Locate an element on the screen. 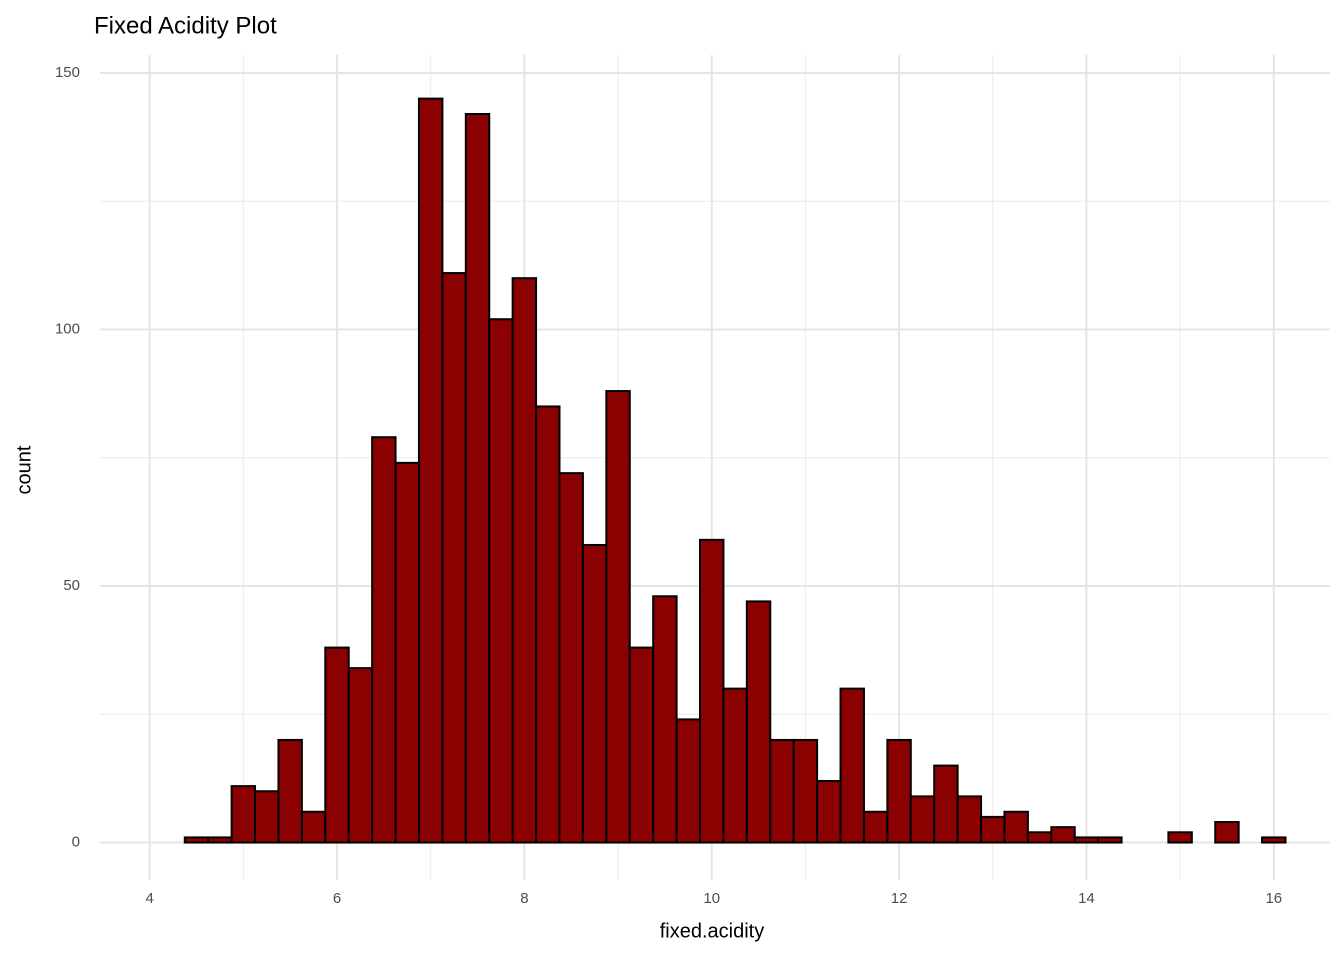 Image resolution: width=1344 pixels, height=960 pixels. x-tick-label: 4 is located at coordinates (149, 898).